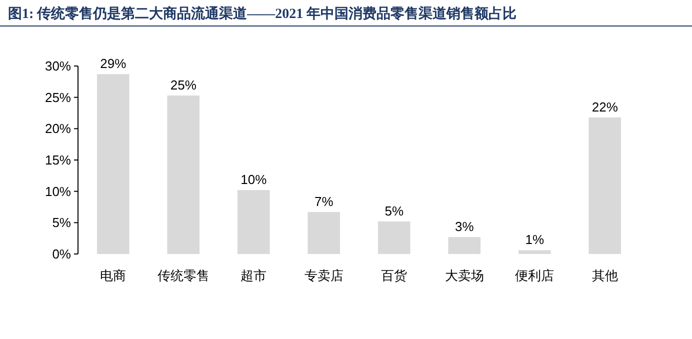 The width and height of the screenshot is (692, 339). What do you see at coordinates (254, 180) in the screenshot?
I see `data-label: 10%` at bounding box center [254, 180].